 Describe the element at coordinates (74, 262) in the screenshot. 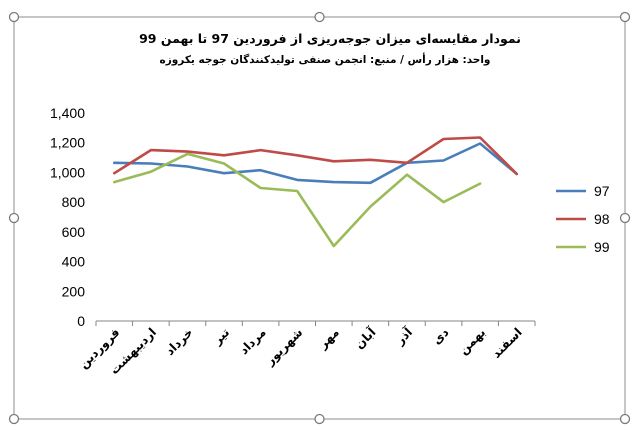

I see `y-tick-label: 400` at that location.